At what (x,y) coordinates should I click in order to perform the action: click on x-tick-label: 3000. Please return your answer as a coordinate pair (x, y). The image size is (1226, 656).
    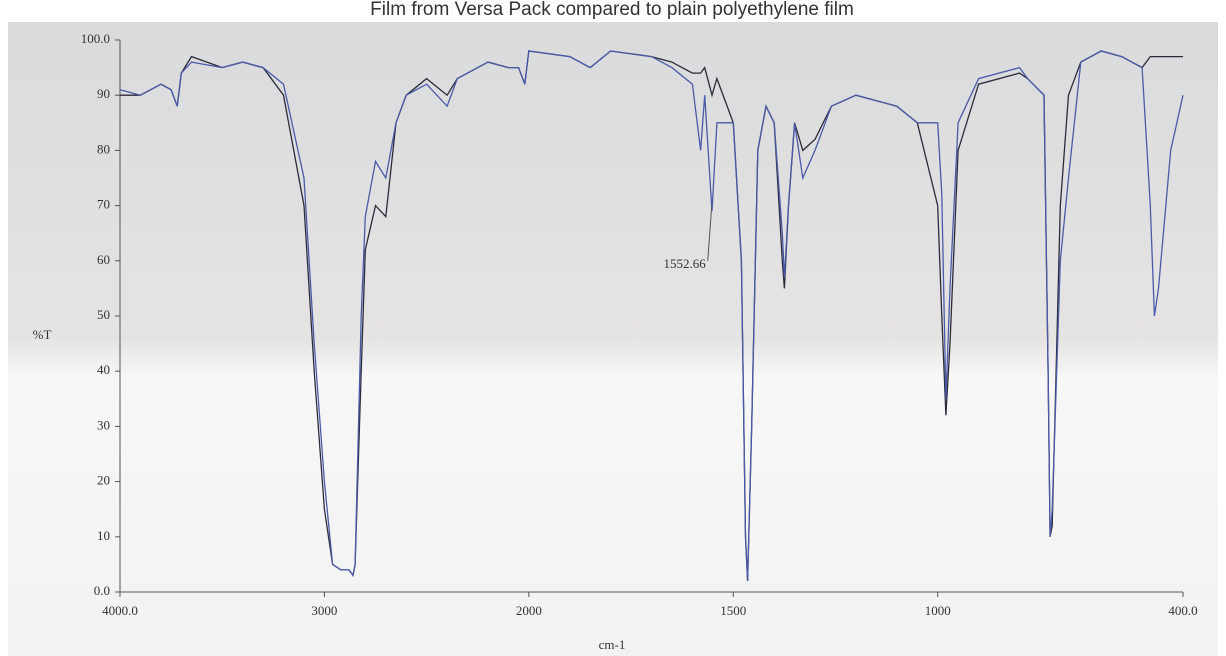
    Looking at the image, I should click on (324, 610).